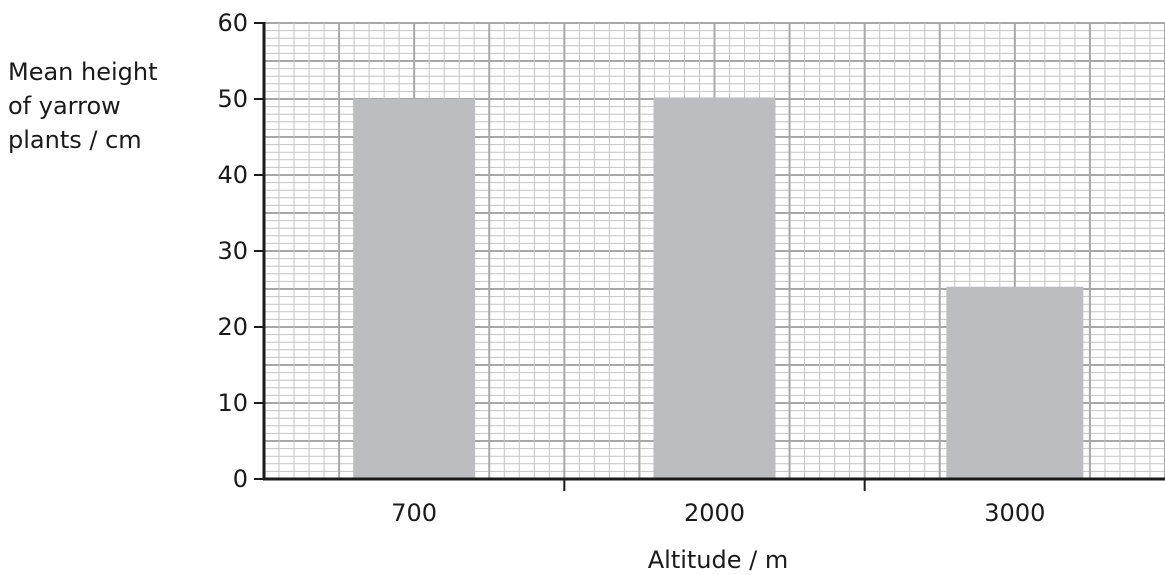  Describe the element at coordinates (1014, 513) in the screenshot. I see `x-tick-label: 3000` at that location.